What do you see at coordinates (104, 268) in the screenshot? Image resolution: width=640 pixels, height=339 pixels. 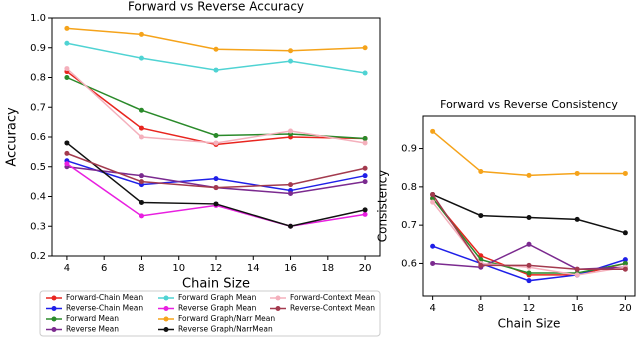 I see `x-tick-label: 6` at bounding box center [104, 268].